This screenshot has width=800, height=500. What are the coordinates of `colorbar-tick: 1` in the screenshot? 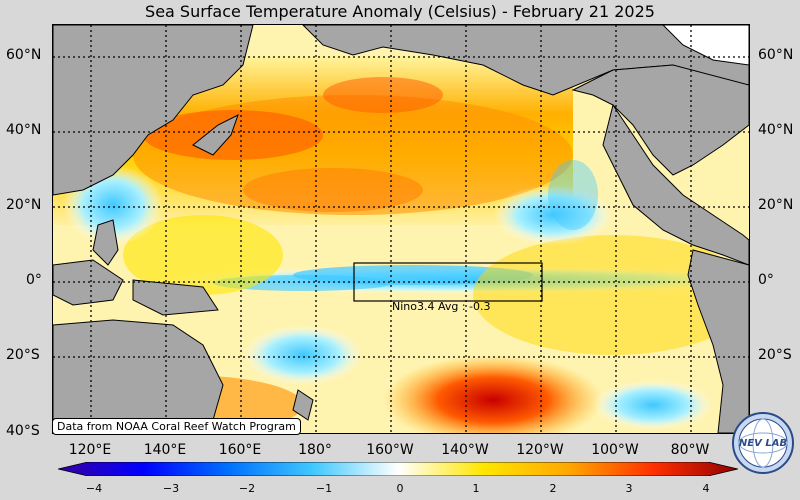 It's located at (476, 488).